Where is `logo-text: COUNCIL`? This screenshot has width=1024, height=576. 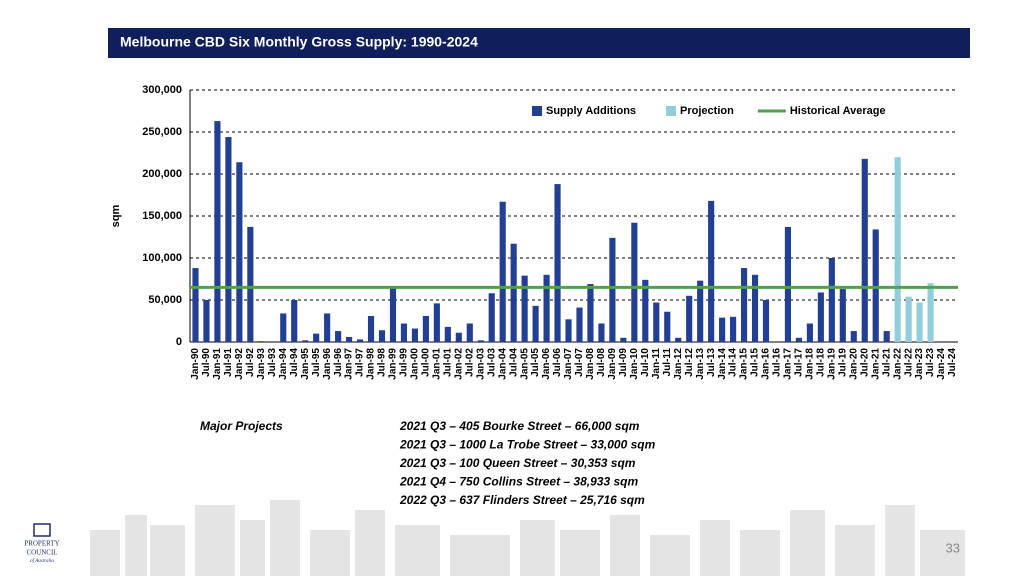 logo-text: COUNCIL is located at coordinates (41, 553).